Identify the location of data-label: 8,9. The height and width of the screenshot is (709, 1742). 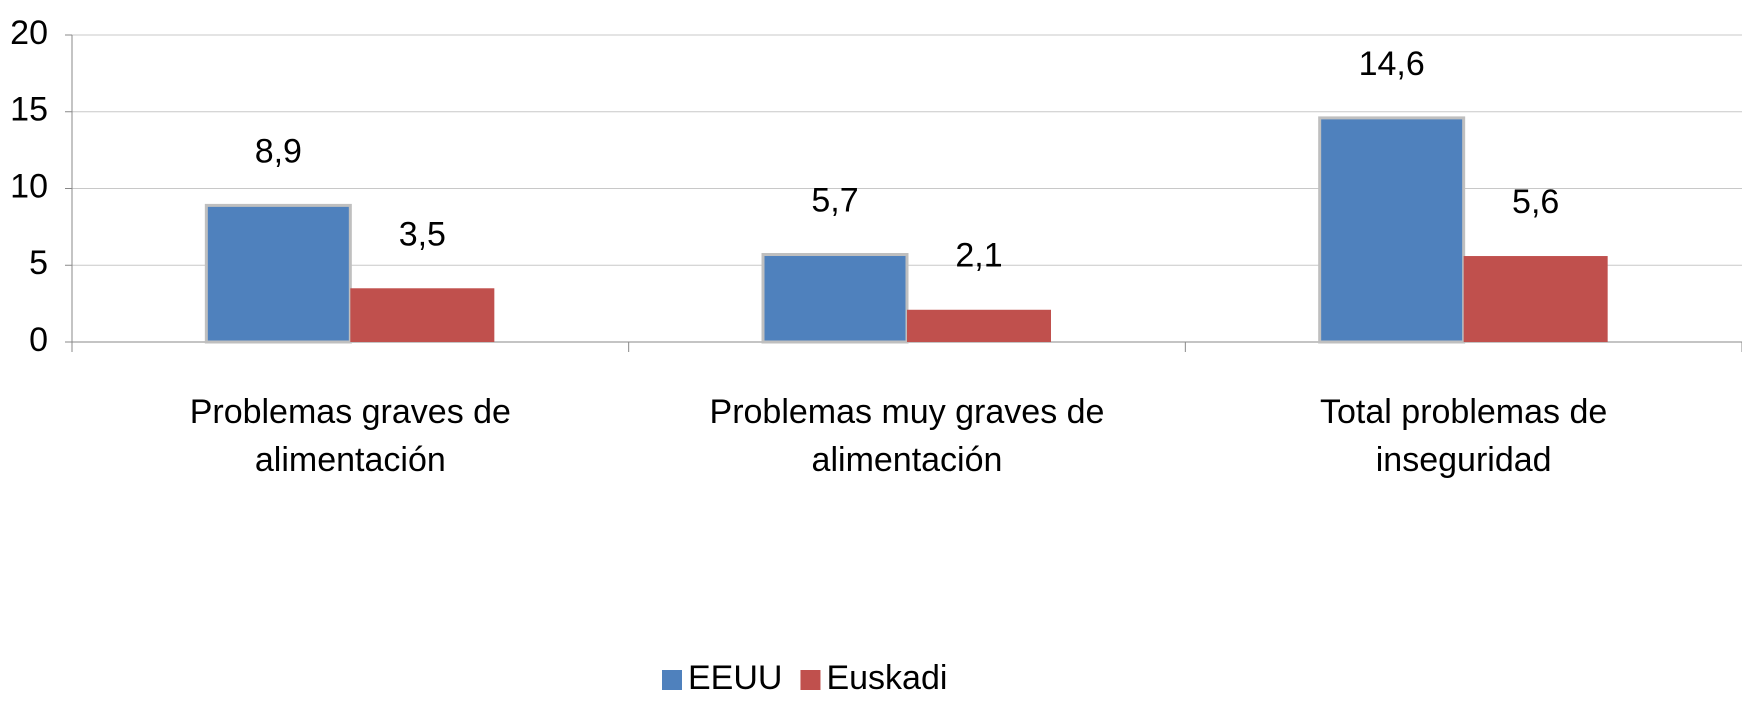
(278, 151).